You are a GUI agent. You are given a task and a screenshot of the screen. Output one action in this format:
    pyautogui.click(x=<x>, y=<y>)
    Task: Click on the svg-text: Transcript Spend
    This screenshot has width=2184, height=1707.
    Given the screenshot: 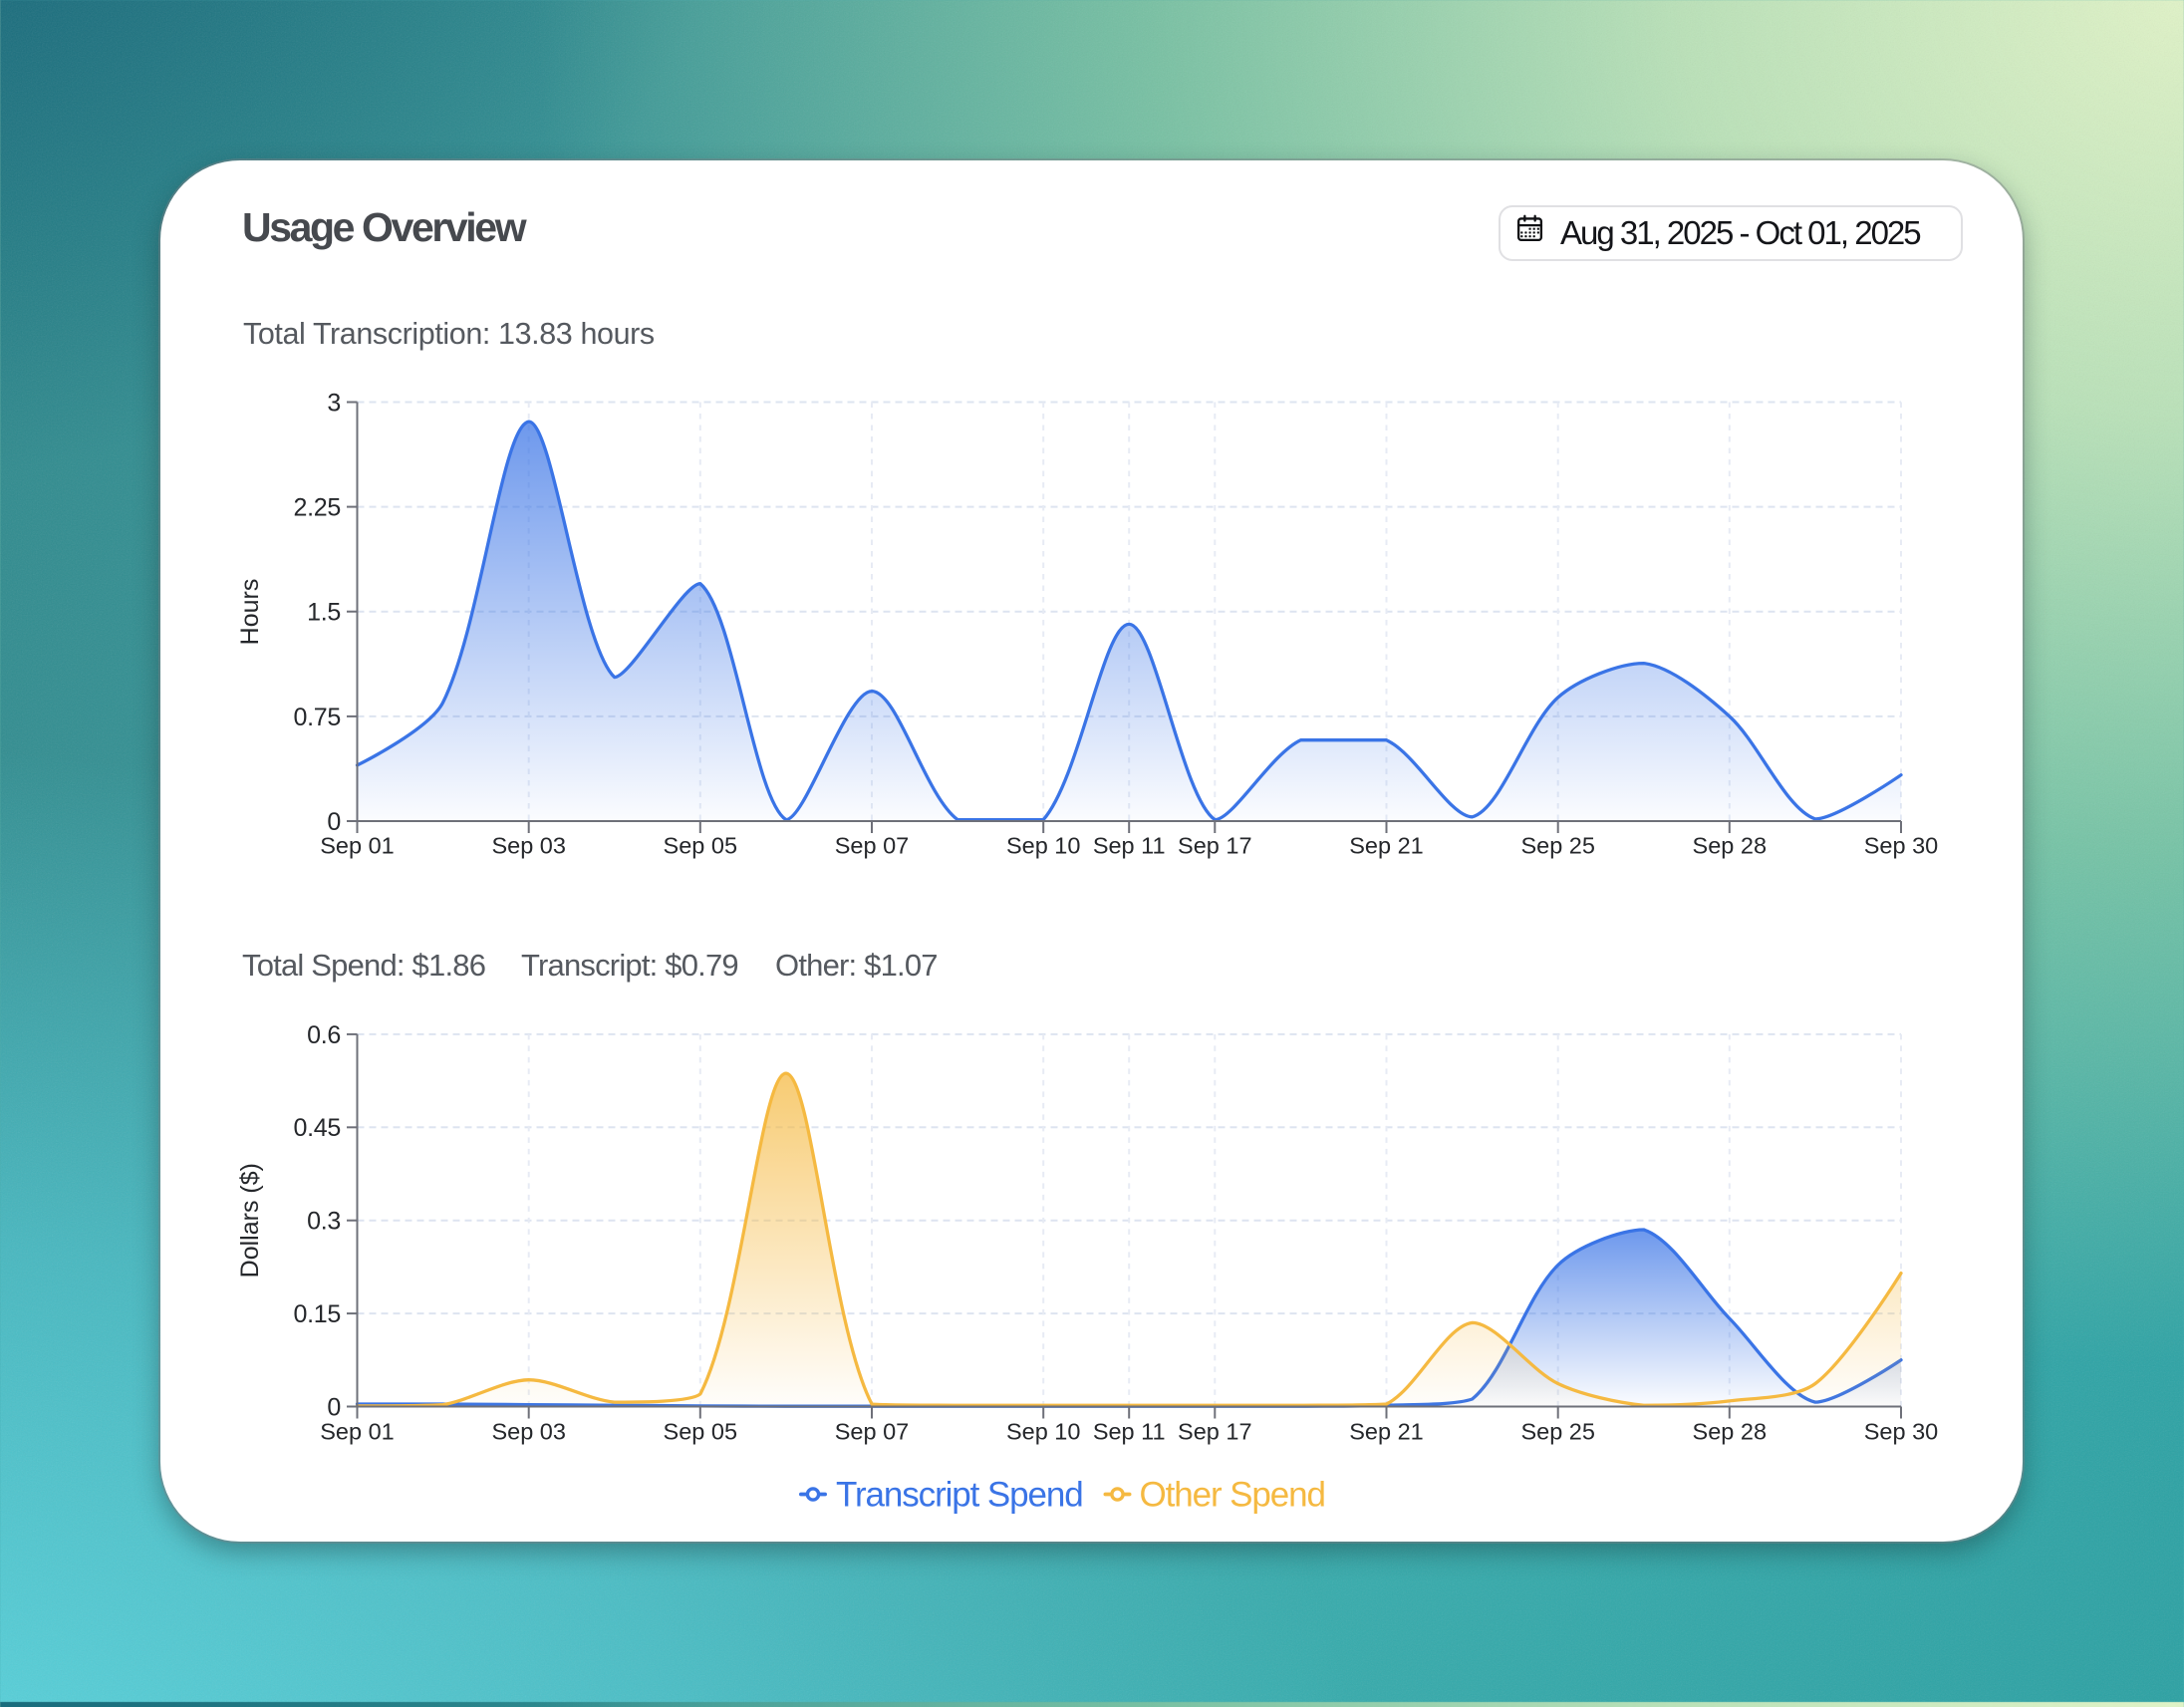 What is the action you would take?
    pyautogui.click(x=959, y=1495)
    